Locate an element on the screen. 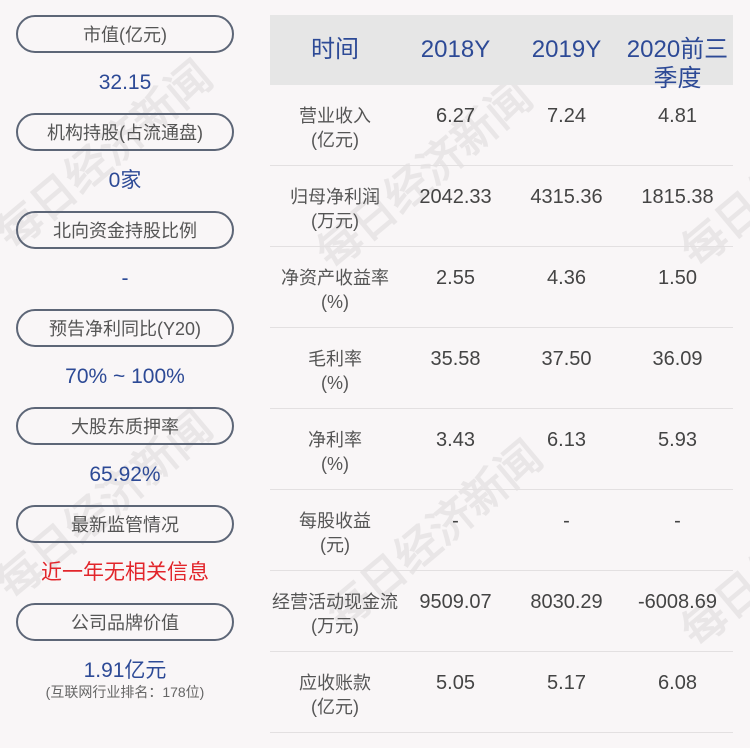 The height and width of the screenshot is (748, 750). row-label: 净利率 (%) is located at coordinates (335, 449).